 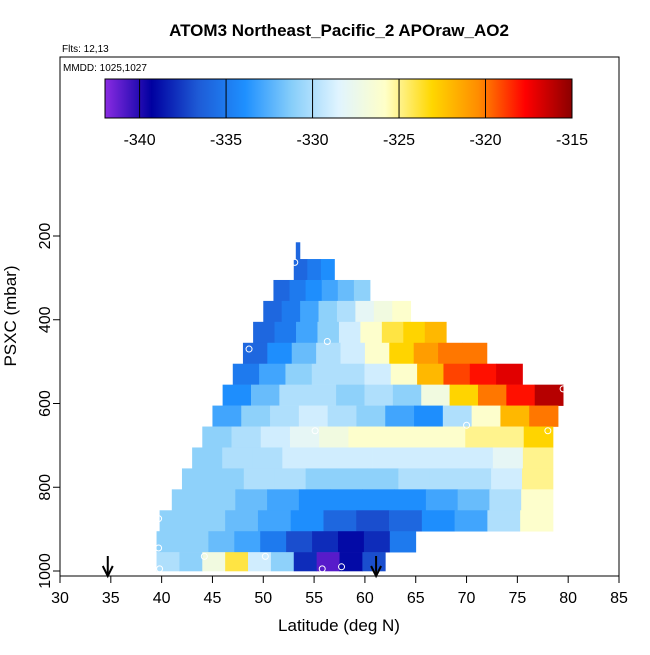 What do you see at coordinates (416, 598) in the screenshot?
I see `x-tick-label: 65` at bounding box center [416, 598].